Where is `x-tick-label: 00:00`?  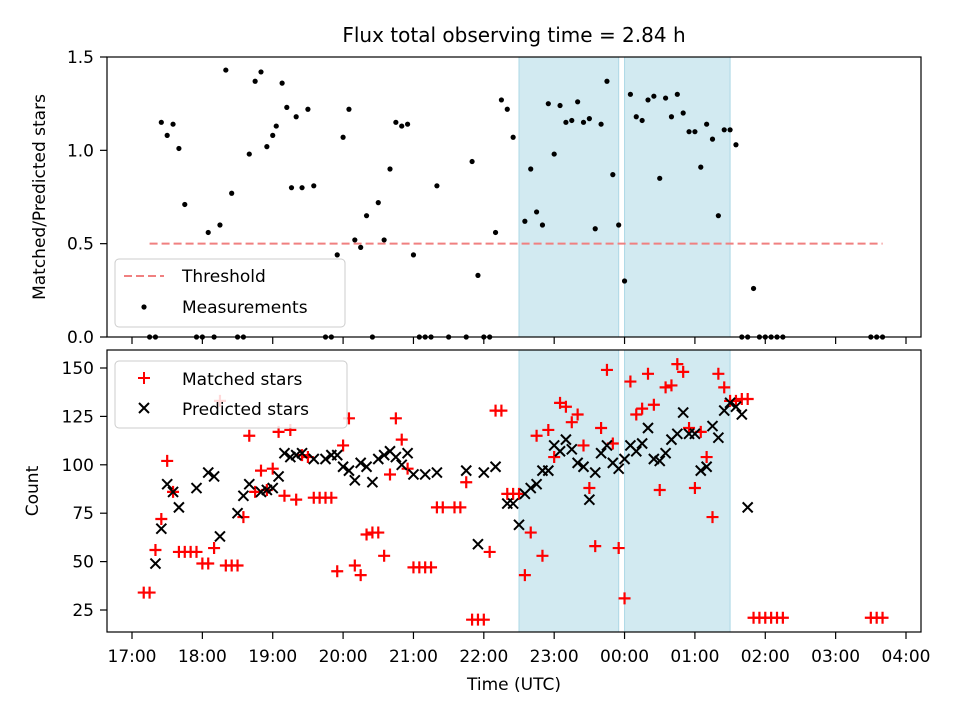
x-tick-label: 00:00 is located at coordinates (624, 657).